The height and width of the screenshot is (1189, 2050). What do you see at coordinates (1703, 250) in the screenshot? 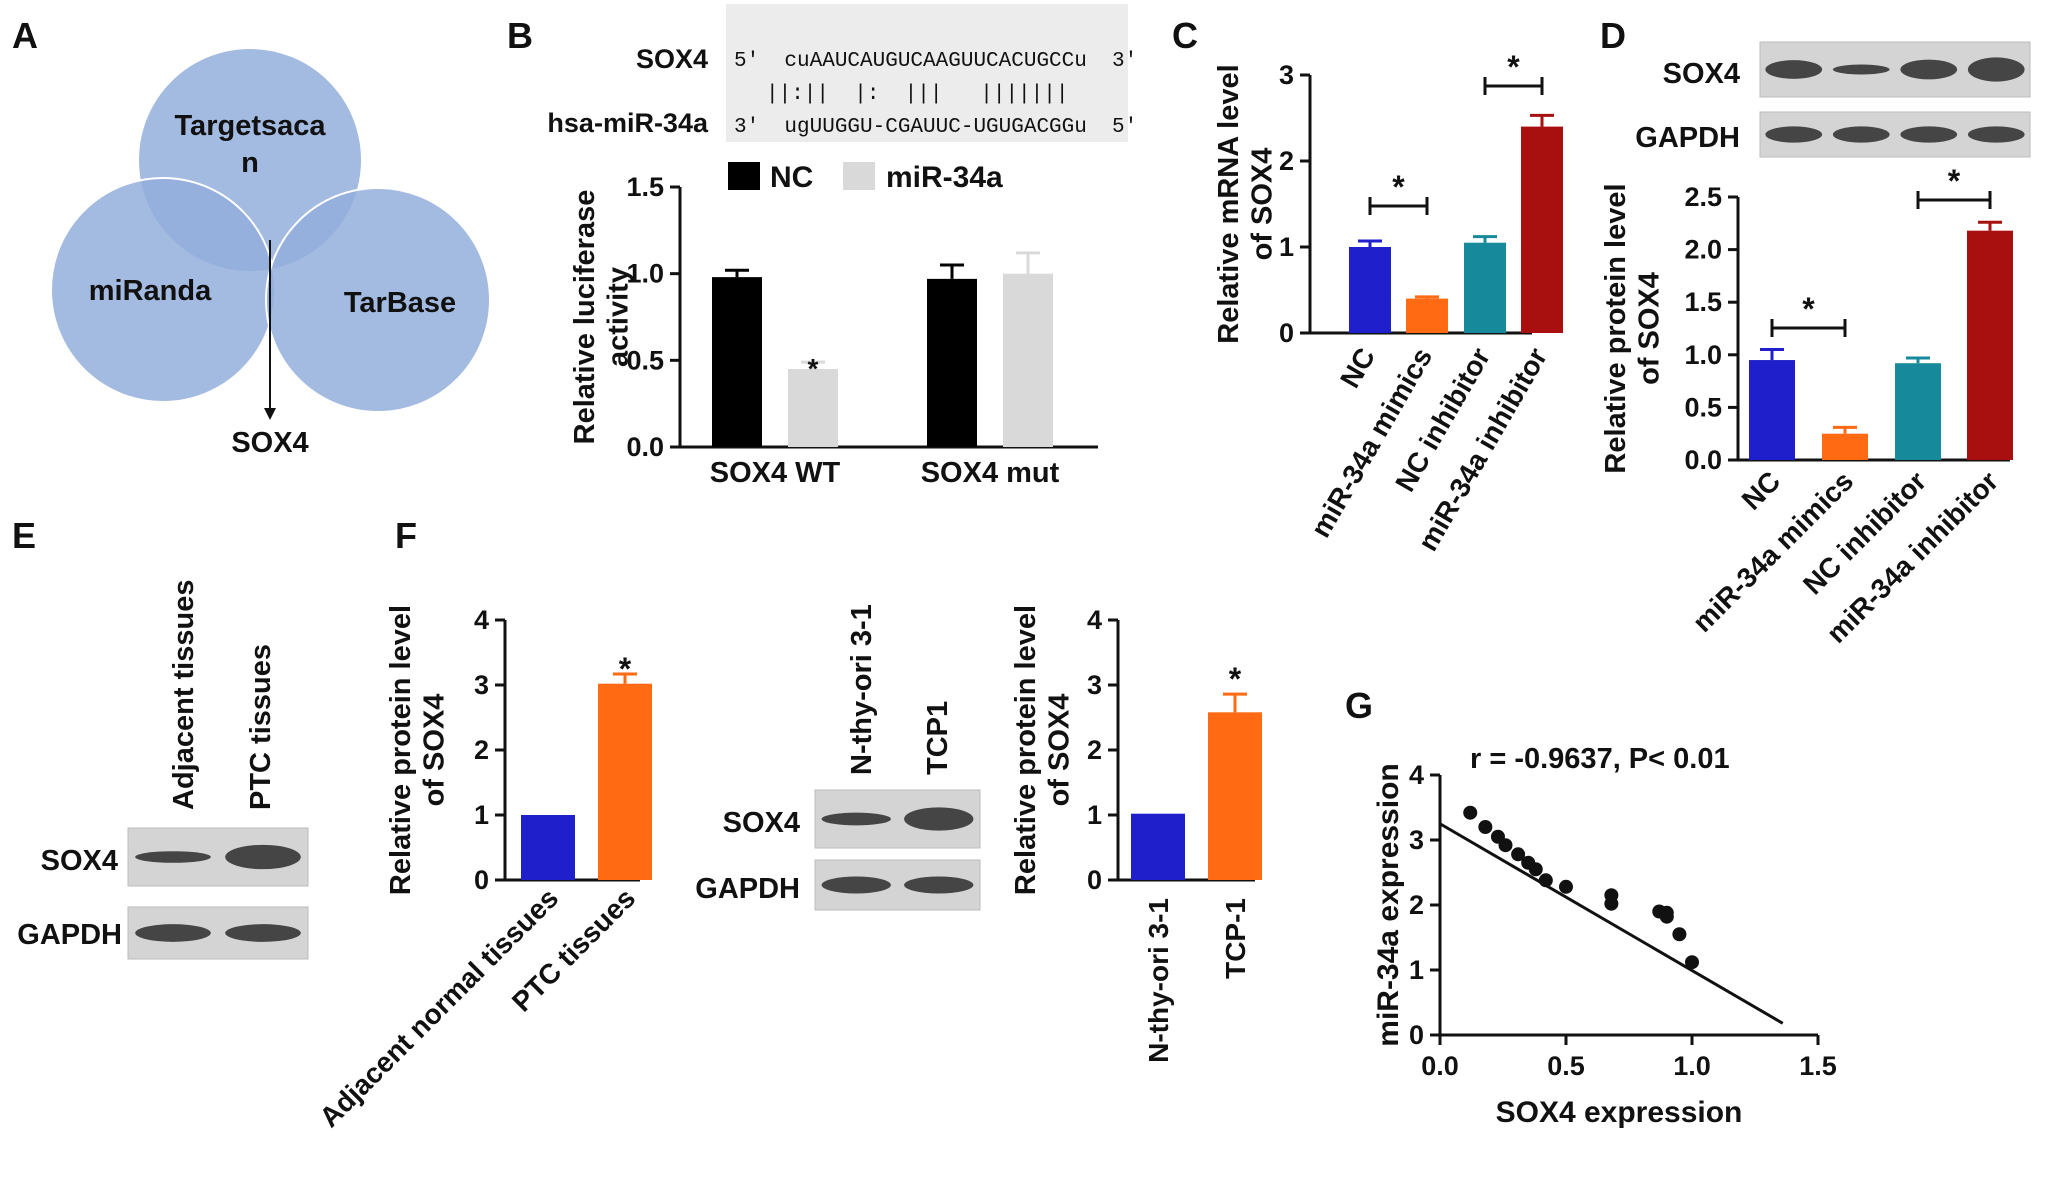
I see `y-tick-label: 2.0` at bounding box center [1703, 250].